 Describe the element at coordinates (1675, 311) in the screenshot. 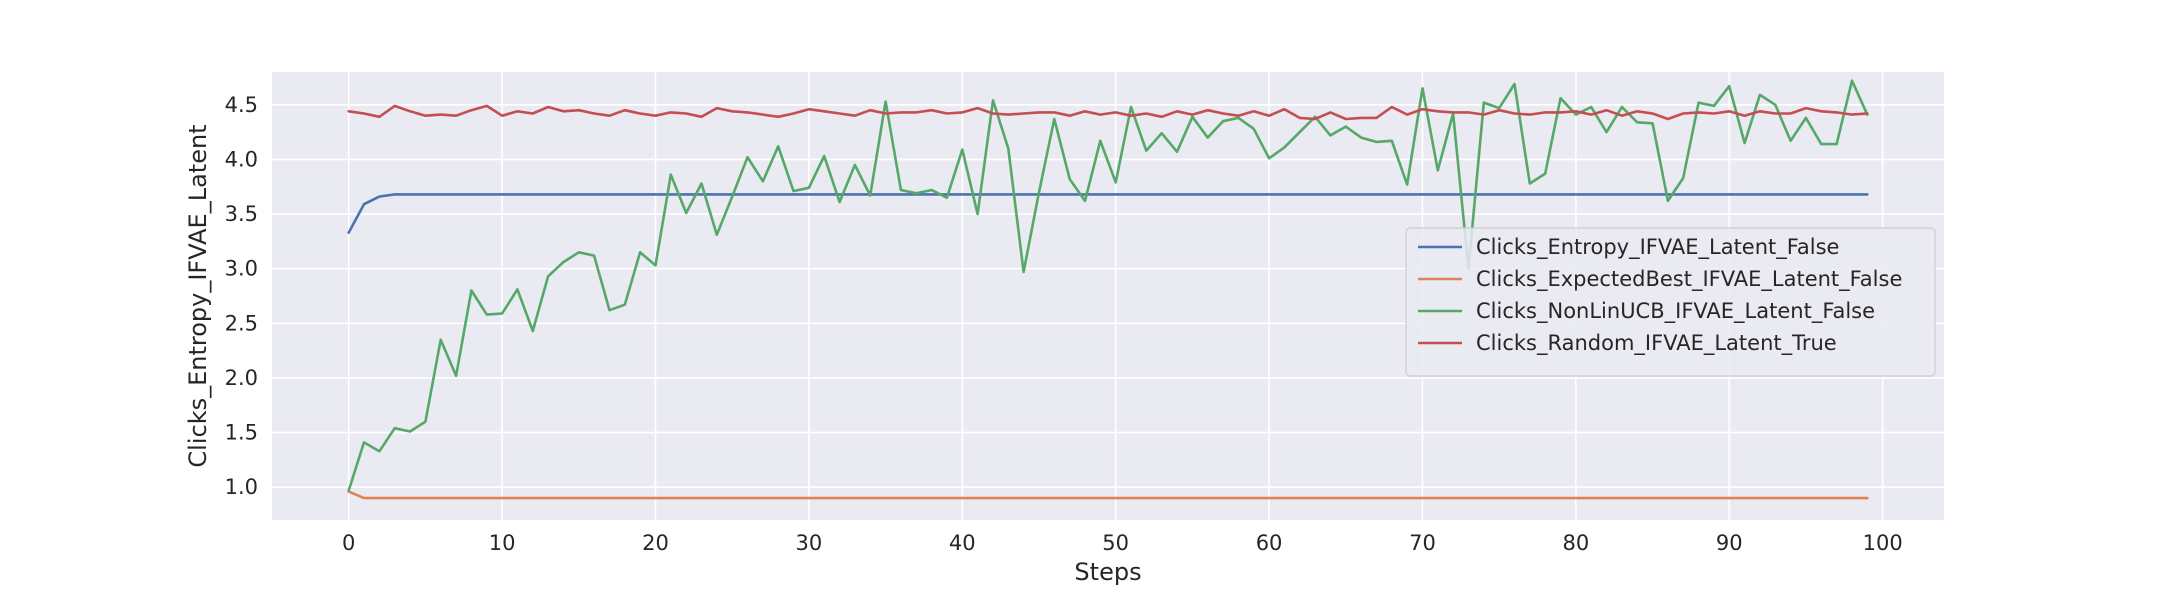

I see `legend-label-clicks-nonlinucb-ifvae-latent-false: Clicks_NonLinUCB_IFVAE_Latent_False` at that location.